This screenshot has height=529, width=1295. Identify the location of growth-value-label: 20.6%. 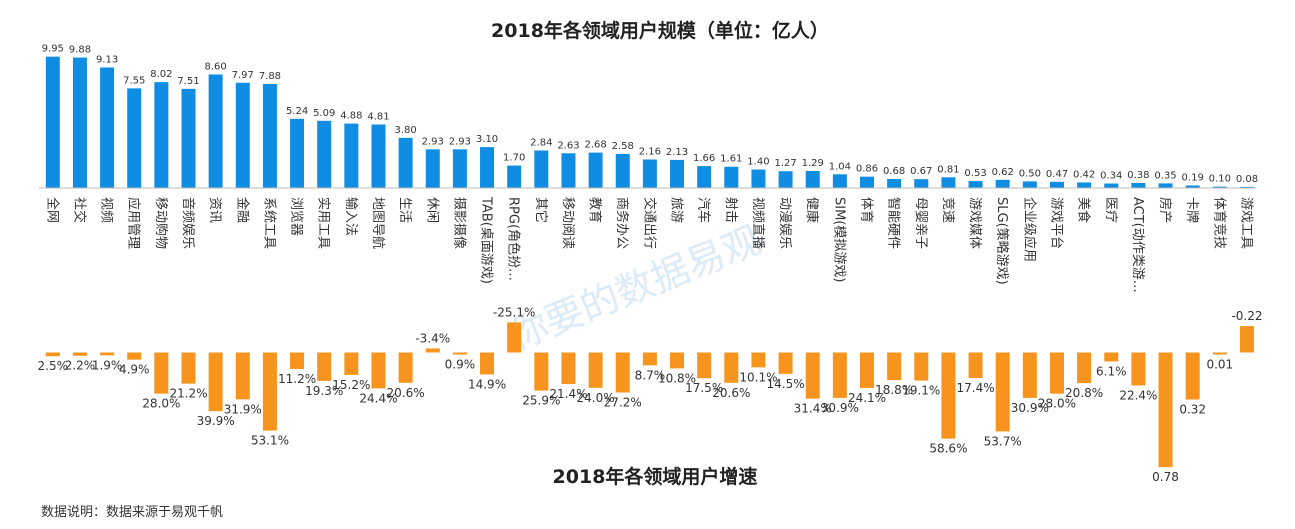
(731, 393).